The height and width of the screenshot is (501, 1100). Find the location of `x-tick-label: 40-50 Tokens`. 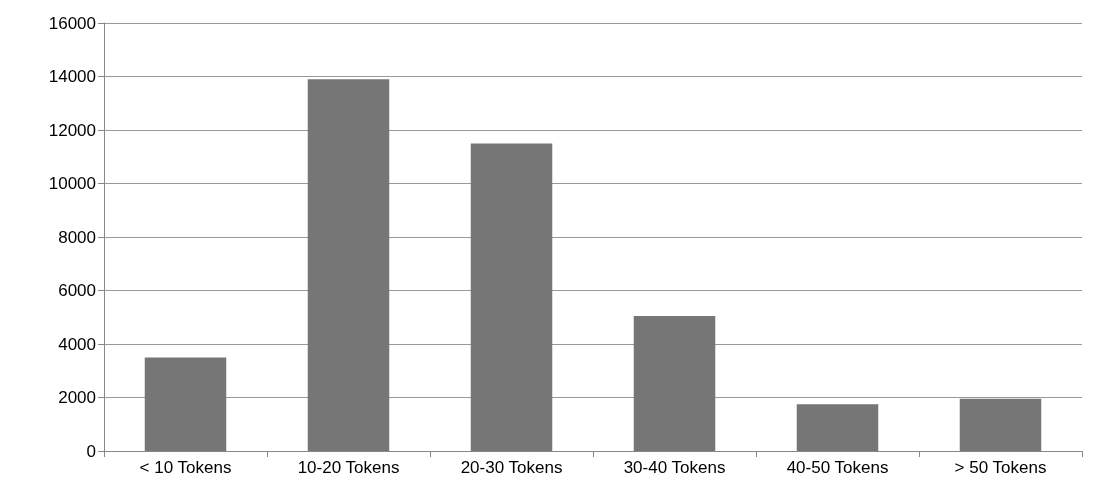

x-tick-label: 40-50 Tokens is located at coordinates (837, 467).